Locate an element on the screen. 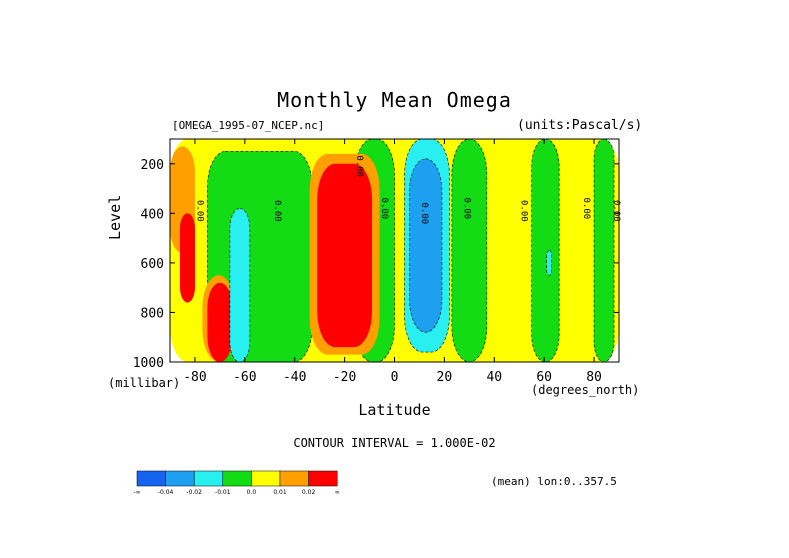 This screenshot has width=789, height=558. x-tick-label: -20 is located at coordinates (344, 377).